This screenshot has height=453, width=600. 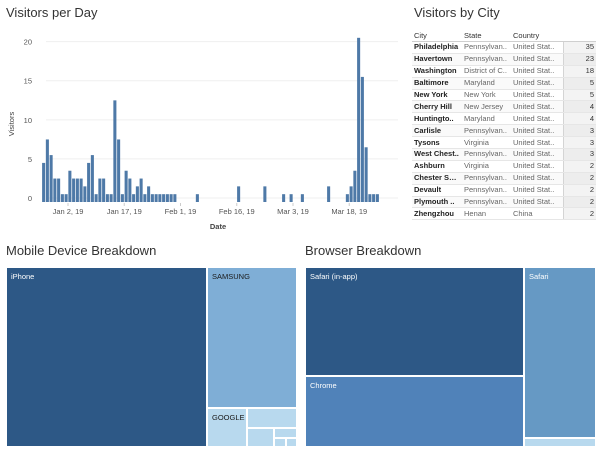 I want to click on y-tick-label: 0, so click(x=30, y=198).